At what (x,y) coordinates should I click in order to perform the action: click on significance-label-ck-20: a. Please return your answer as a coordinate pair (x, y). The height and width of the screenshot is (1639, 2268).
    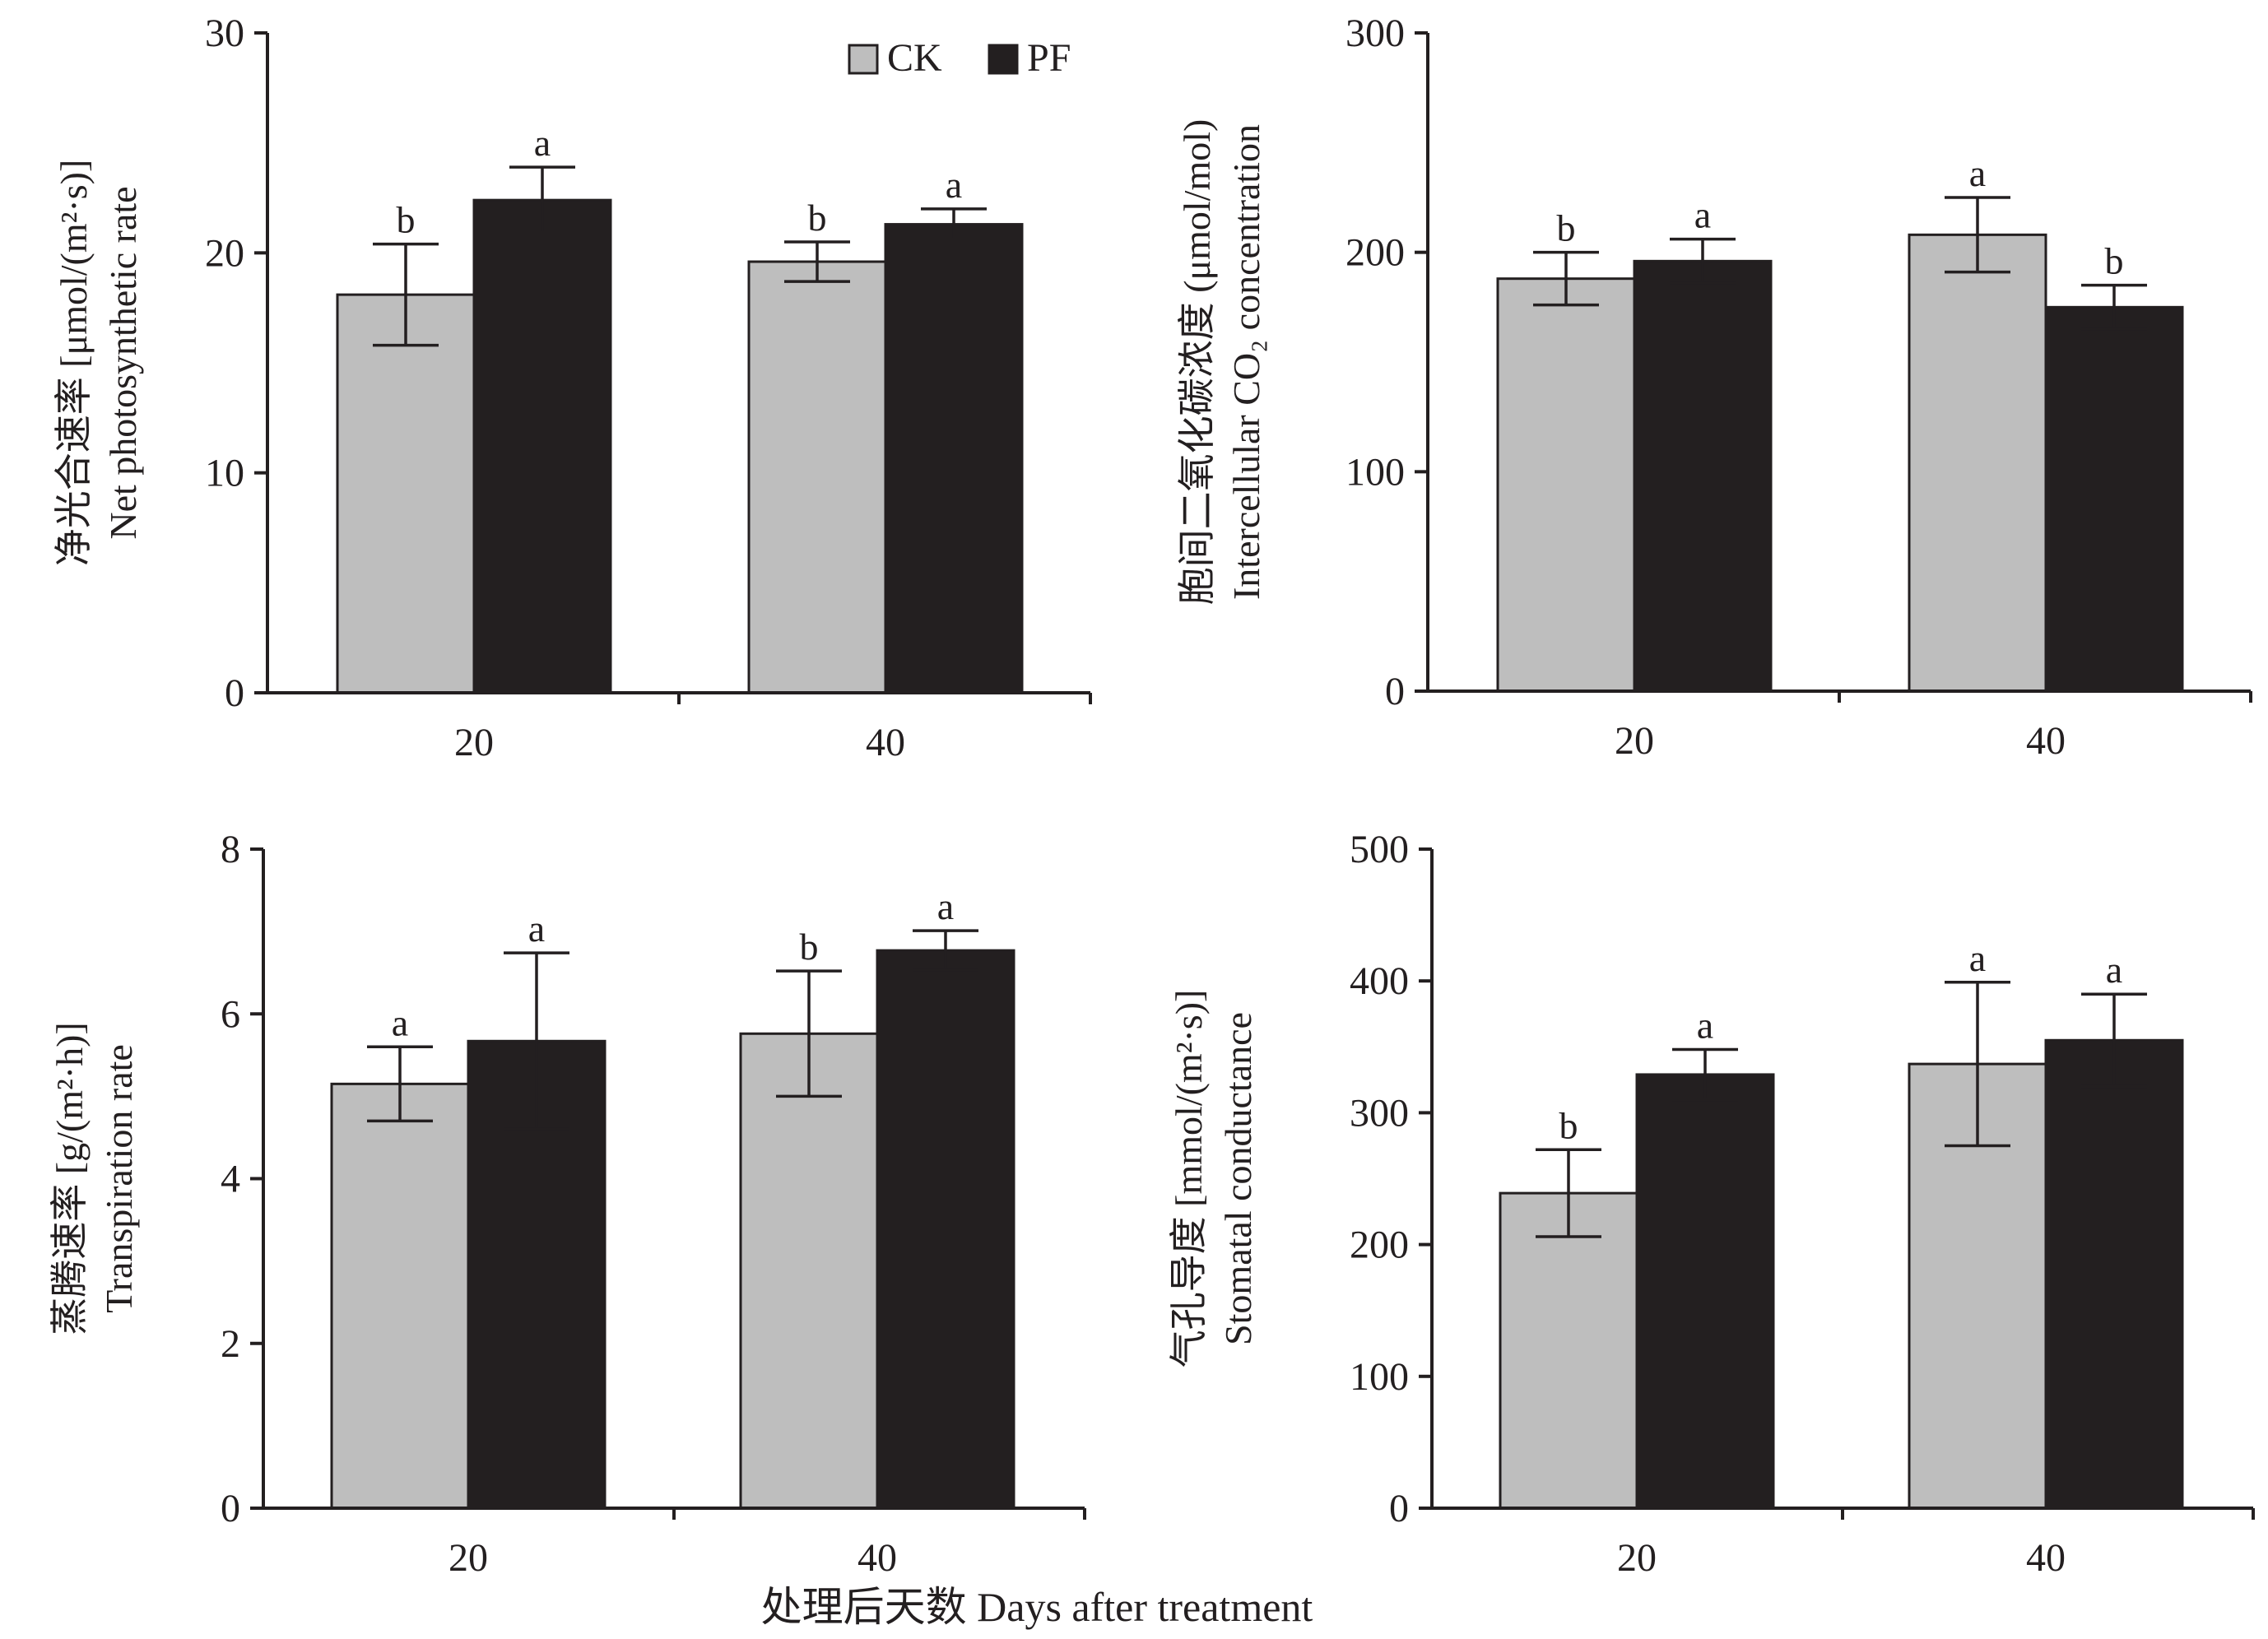
    Looking at the image, I should click on (400, 1022).